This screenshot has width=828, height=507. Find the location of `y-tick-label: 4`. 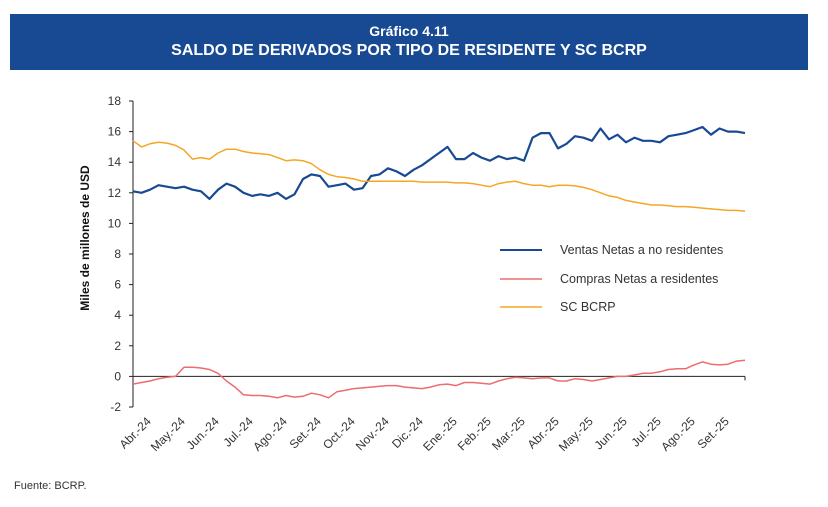

y-tick-label: 4 is located at coordinates (117, 315).